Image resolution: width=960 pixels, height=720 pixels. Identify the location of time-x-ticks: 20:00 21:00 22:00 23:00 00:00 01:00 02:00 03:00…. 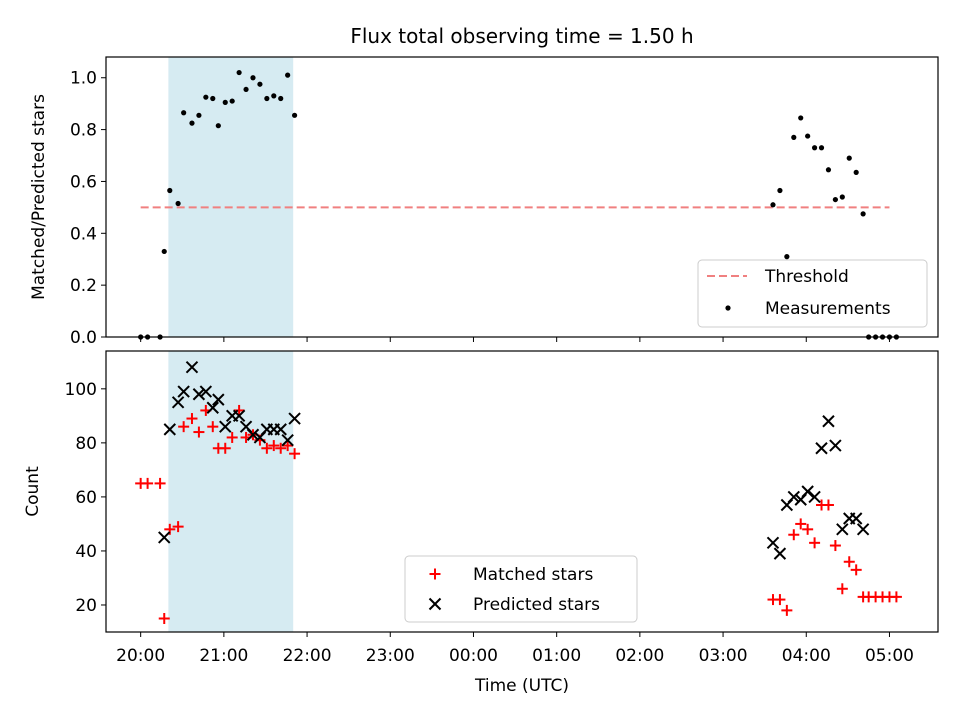
(515, 649).